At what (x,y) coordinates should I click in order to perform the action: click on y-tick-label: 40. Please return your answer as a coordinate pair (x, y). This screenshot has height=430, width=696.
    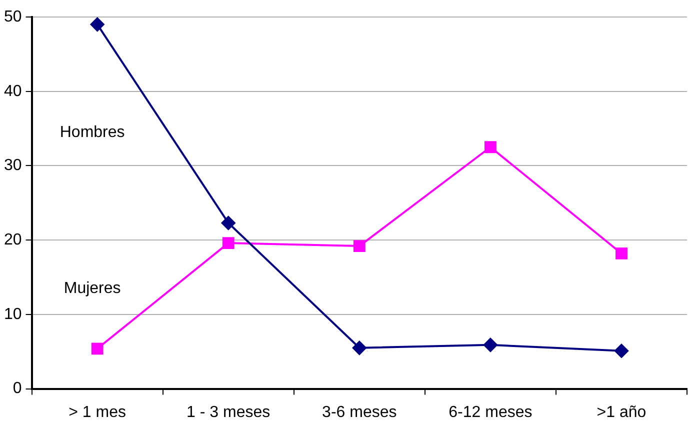
    Looking at the image, I should click on (13, 91).